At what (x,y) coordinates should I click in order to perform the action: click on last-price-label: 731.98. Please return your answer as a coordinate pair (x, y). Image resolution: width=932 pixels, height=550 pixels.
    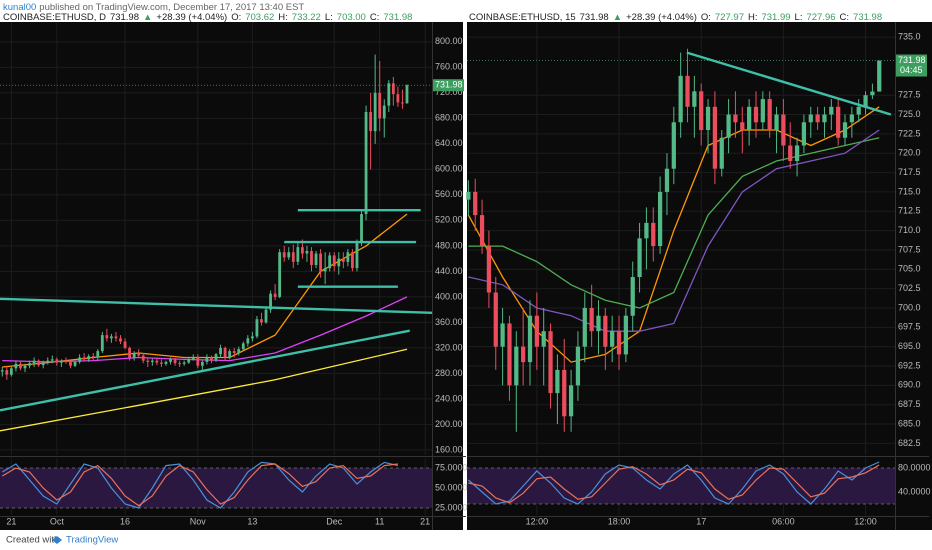
    Looking at the image, I should click on (449, 85).